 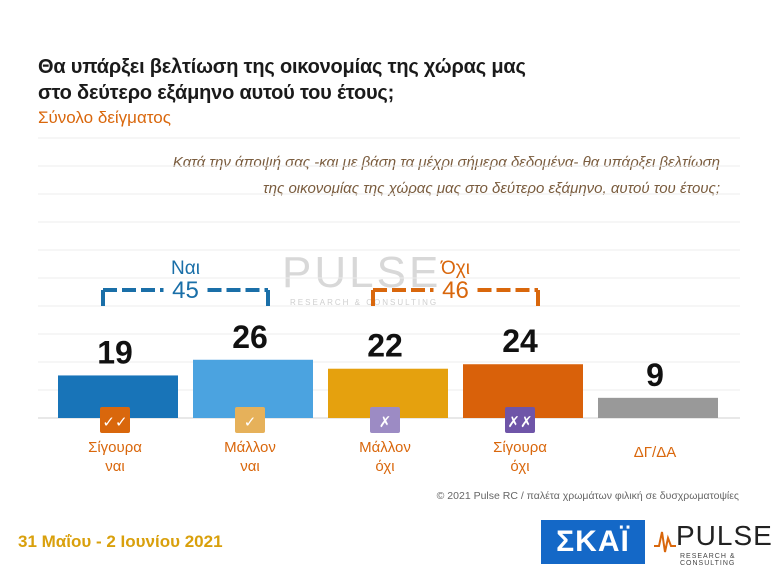 What do you see at coordinates (655, 375) in the screenshot?
I see `value-label: 9` at bounding box center [655, 375].